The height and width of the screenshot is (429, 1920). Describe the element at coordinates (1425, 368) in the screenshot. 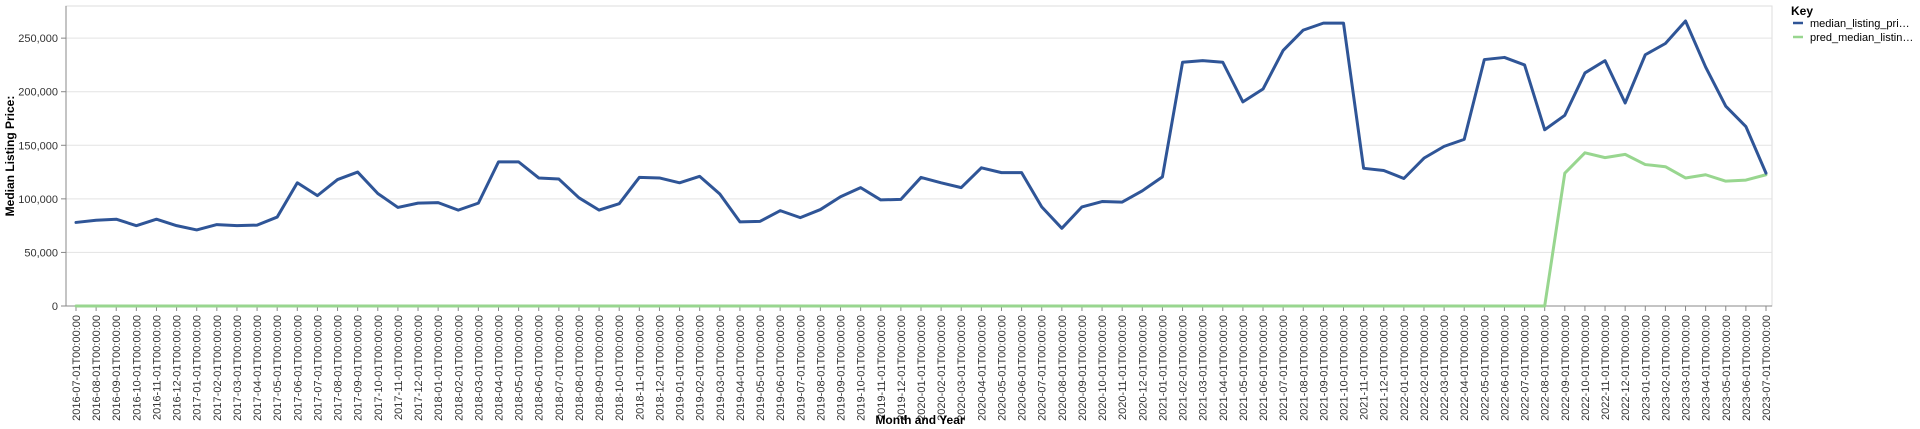

I see `x-tick-label: 2022-02-01T00:00:00` at that location.